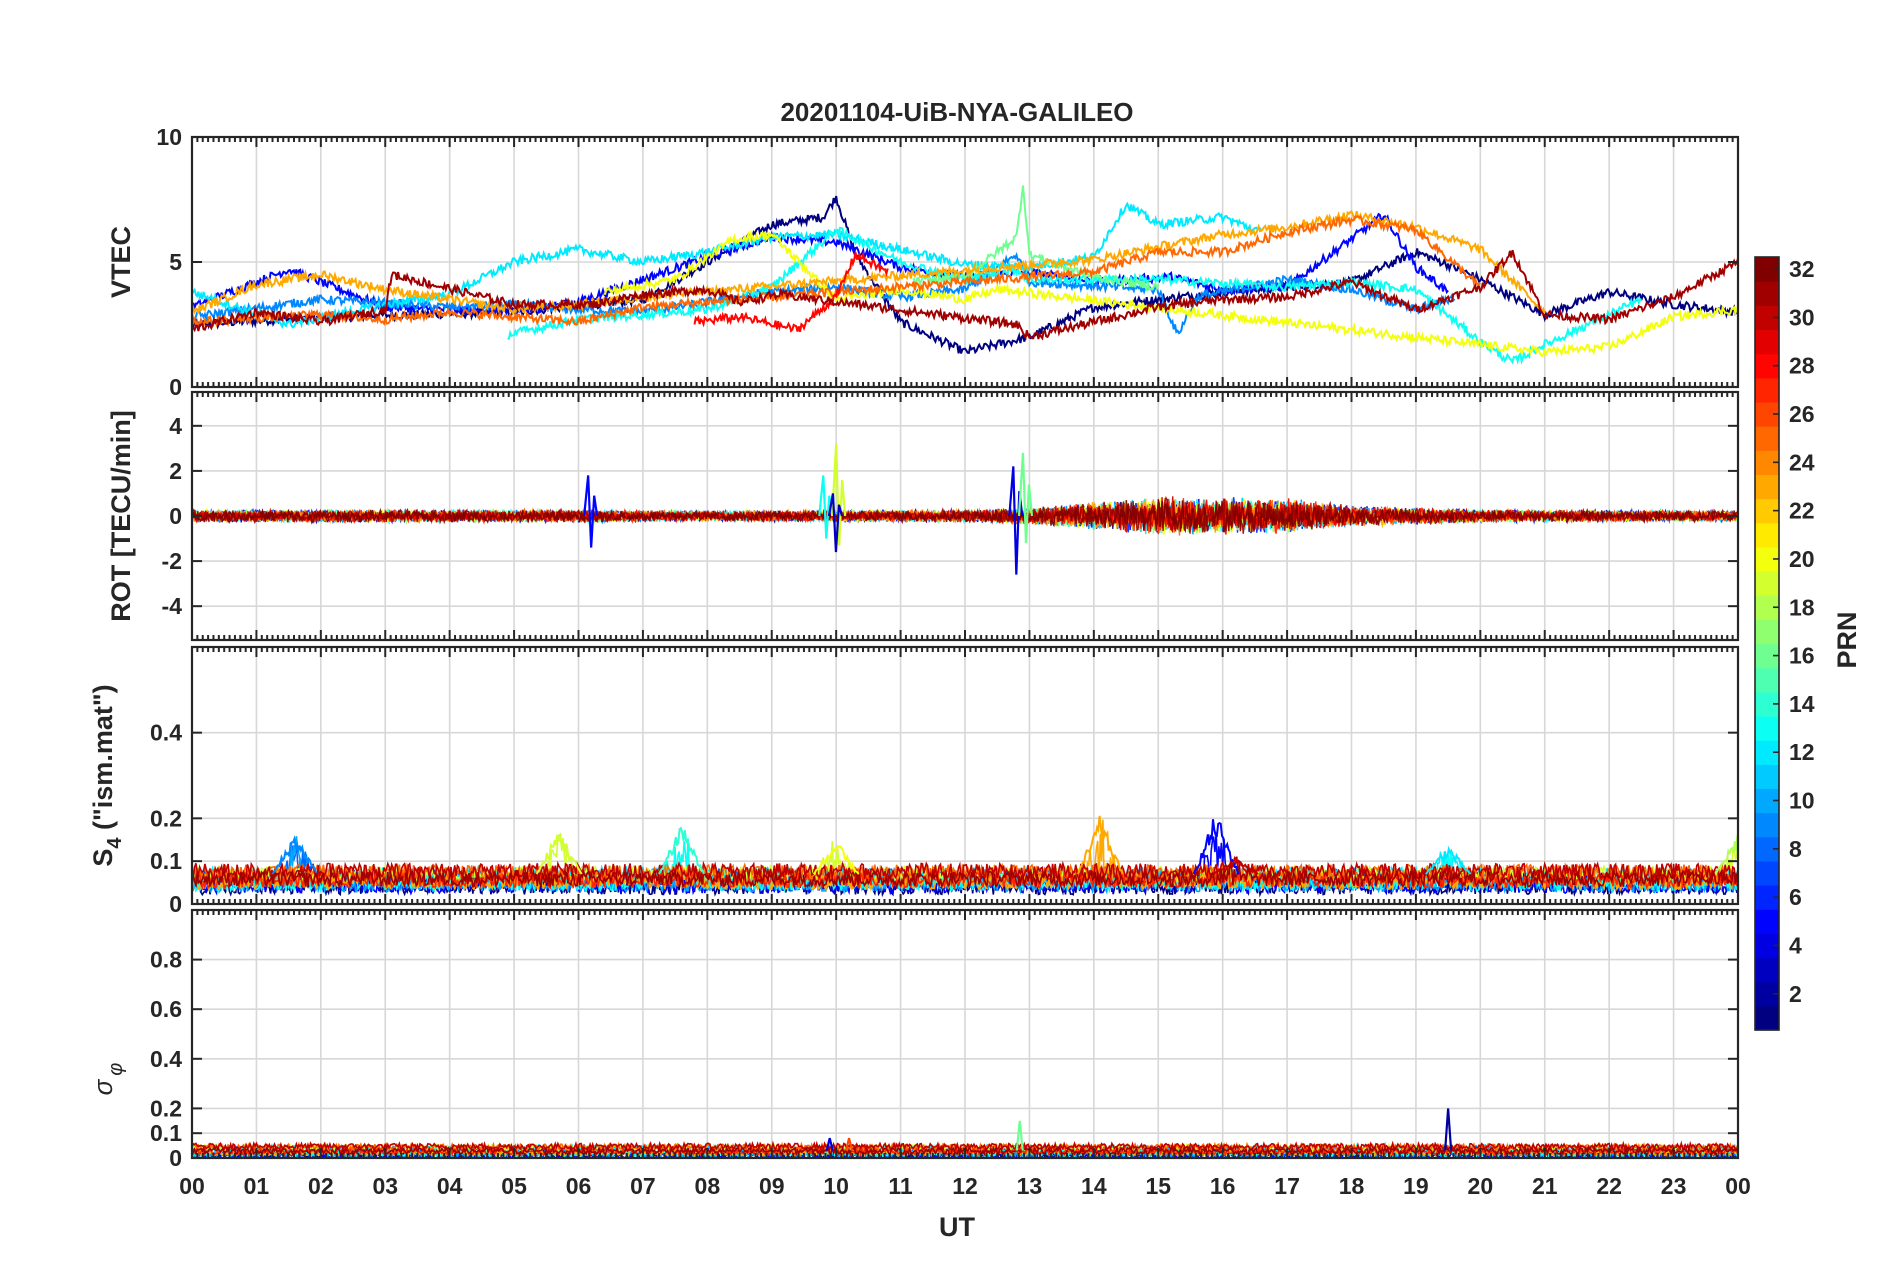 The height and width of the screenshot is (1272, 1902). Describe the element at coordinates (1802, 656) in the screenshot. I see `colorbar-tick-label: 16` at that location.